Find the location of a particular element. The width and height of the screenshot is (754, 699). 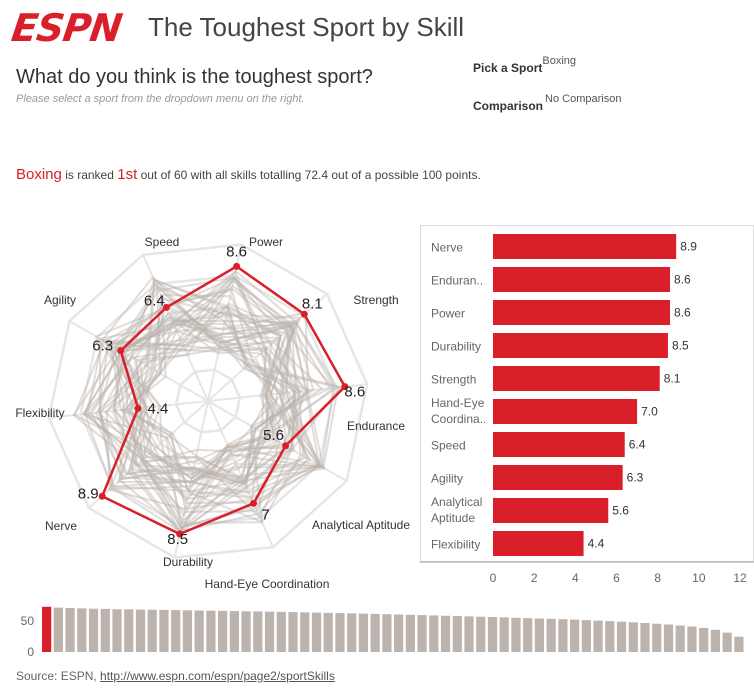

skill-bar-label: Enduran.. is located at coordinates (457, 281).